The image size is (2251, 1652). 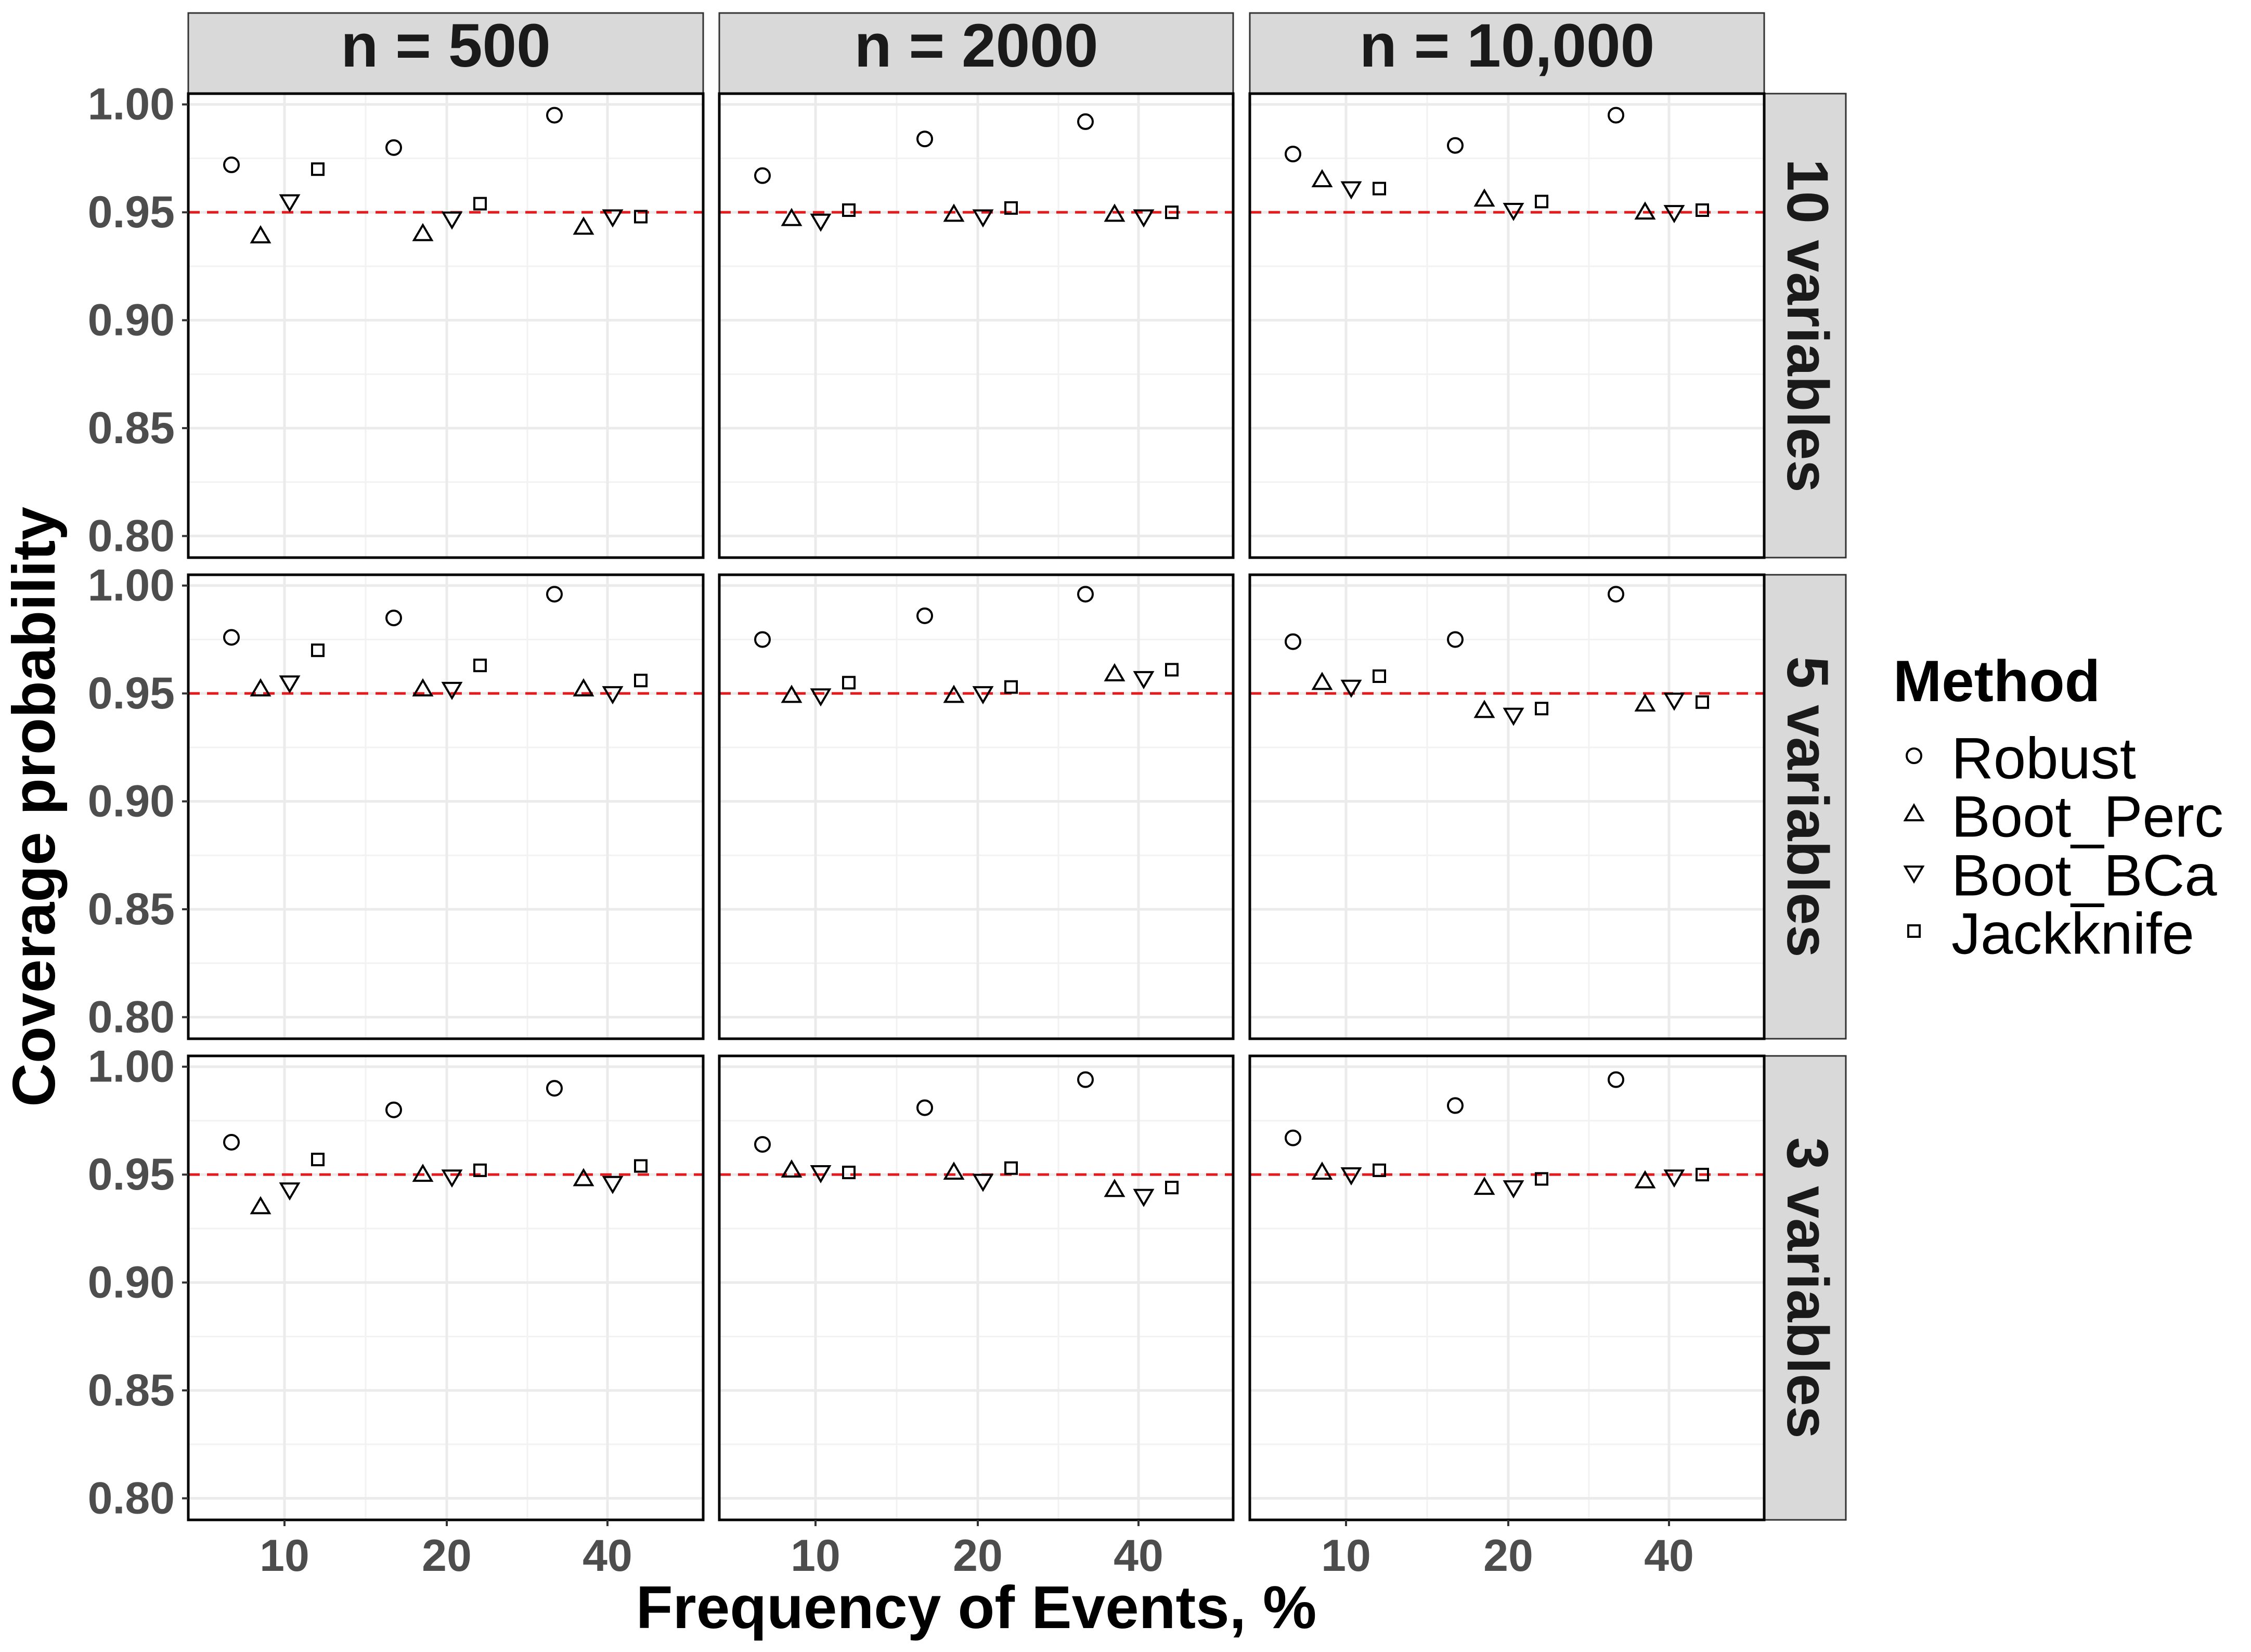 What do you see at coordinates (131, 802) in the screenshot?
I see `y-tick-label: 0.90` at bounding box center [131, 802].